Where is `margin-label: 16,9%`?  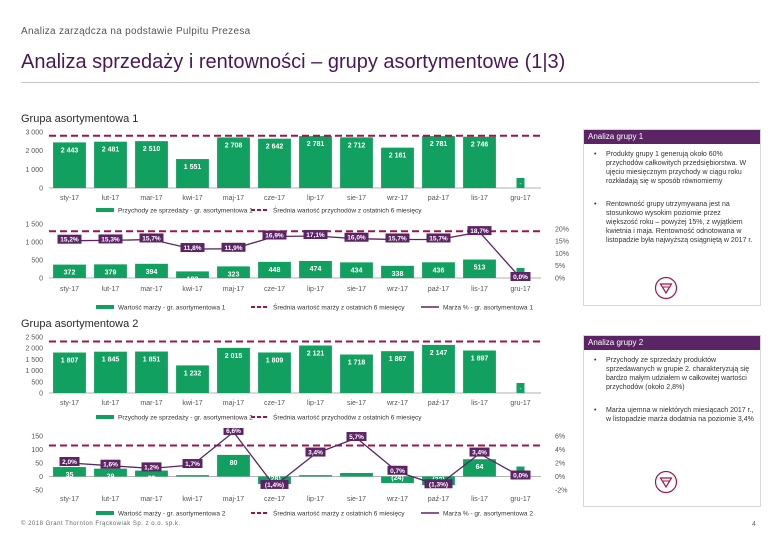
margin-label: 16,9% is located at coordinates (274, 236).